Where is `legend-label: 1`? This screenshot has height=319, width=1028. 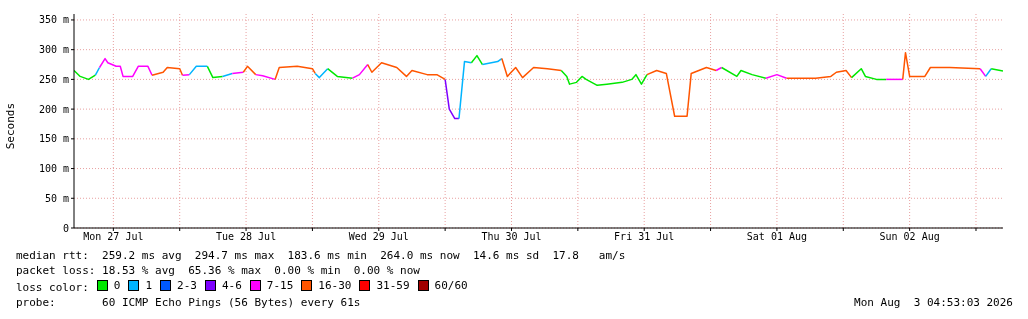
legend-label: 1 is located at coordinates (148, 285).